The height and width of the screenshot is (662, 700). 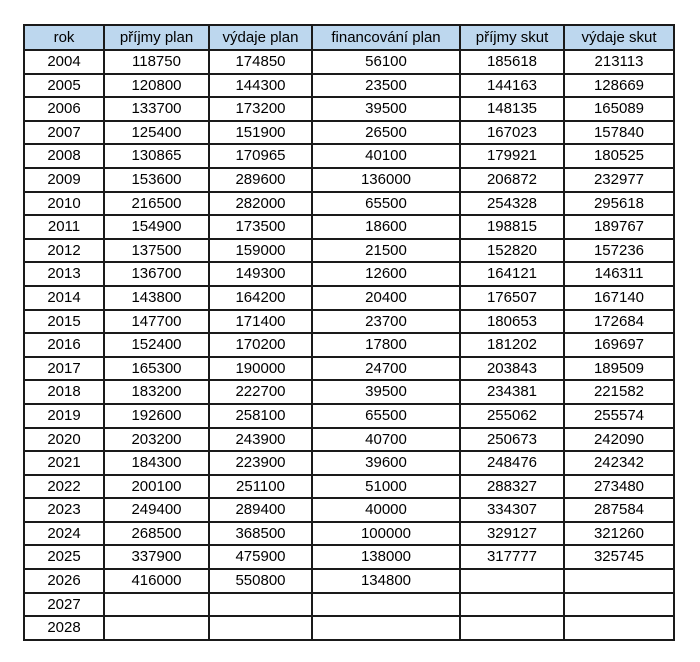 I want to click on cell-rok: 2027, so click(x=64, y=604).